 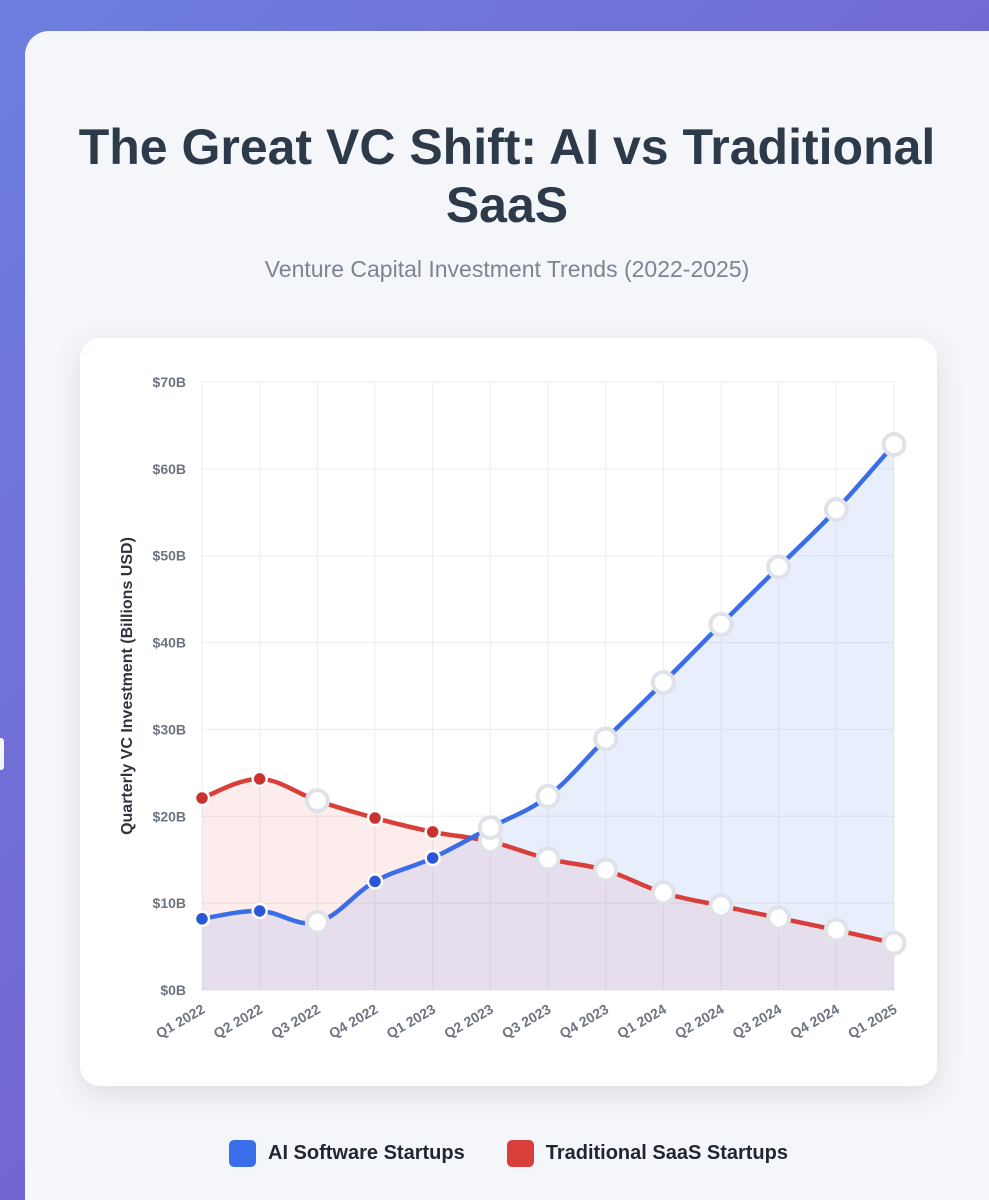 I want to click on legend-item-ai: AI Software Startups, so click(x=347, y=1153).